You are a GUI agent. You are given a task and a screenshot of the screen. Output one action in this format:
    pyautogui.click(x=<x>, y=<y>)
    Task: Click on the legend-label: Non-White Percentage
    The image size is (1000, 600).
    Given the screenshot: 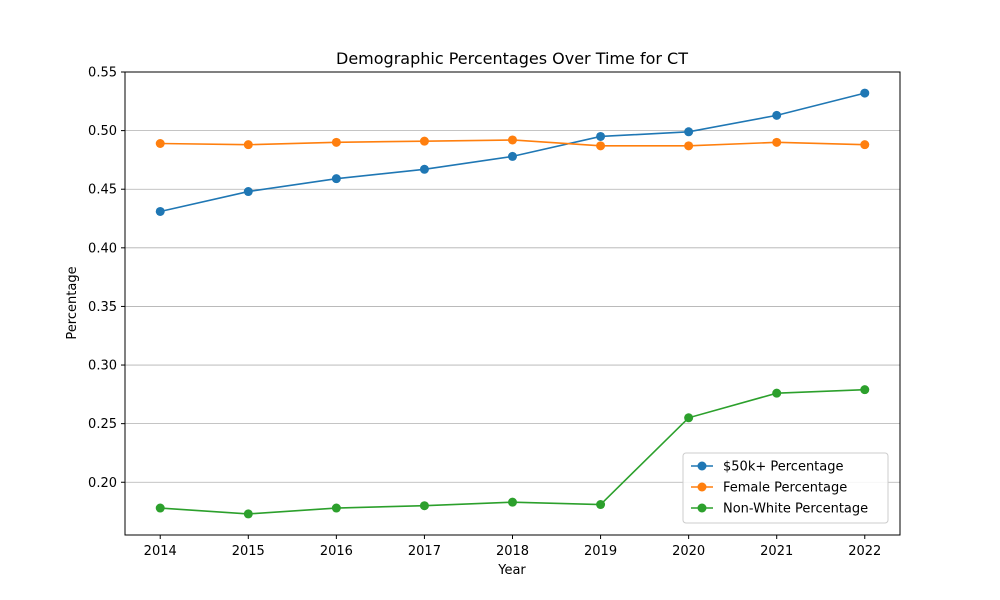 What is the action you would take?
    pyautogui.click(x=795, y=509)
    